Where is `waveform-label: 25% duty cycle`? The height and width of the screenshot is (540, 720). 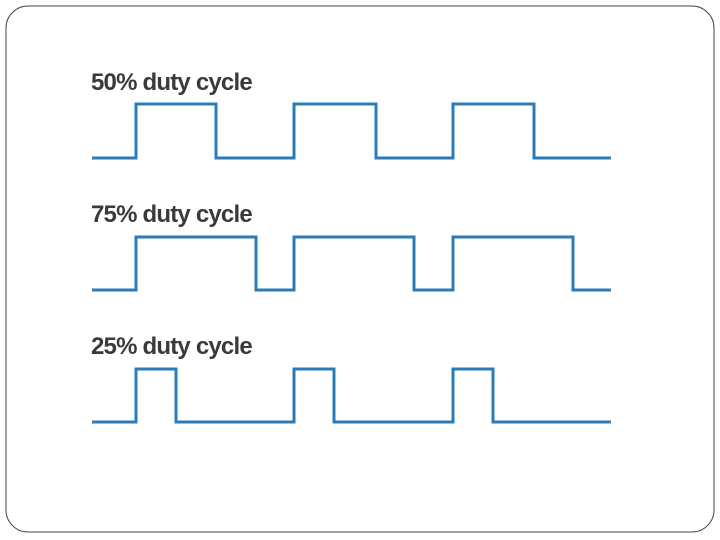
waveform-label: 25% duty cycle is located at coordinates (171, 346).